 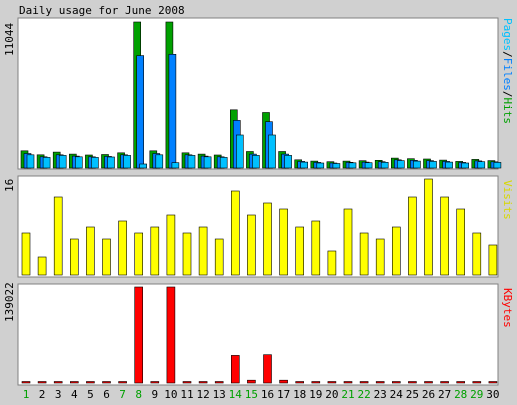 What do you see at coordinates (42, 394) in the screenshot?
I see `day-label-2: 2` at bounding box center [42, 394].